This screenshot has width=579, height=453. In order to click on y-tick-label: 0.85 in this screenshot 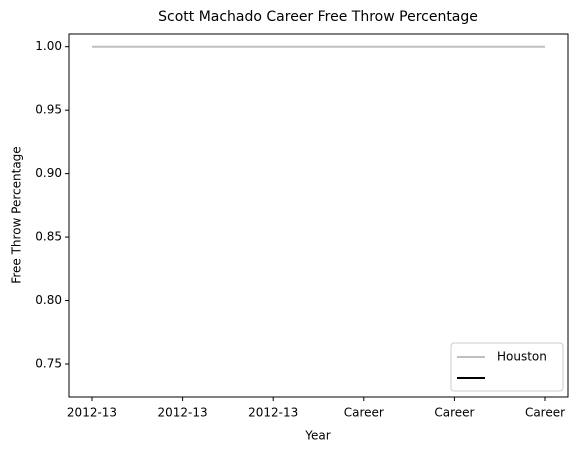, I will do `click(48, 237)`.